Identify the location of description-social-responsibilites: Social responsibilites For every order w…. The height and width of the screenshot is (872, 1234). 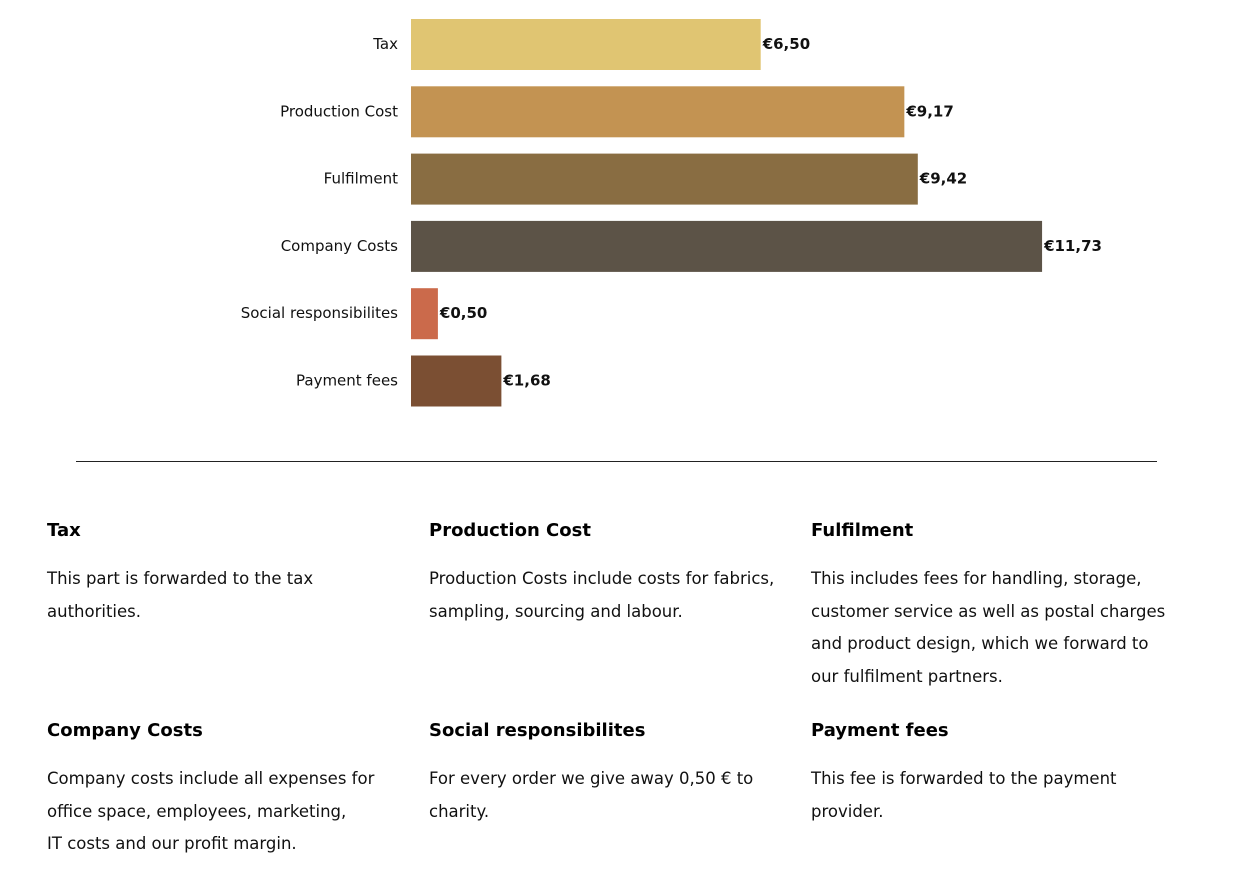
(609, 773).